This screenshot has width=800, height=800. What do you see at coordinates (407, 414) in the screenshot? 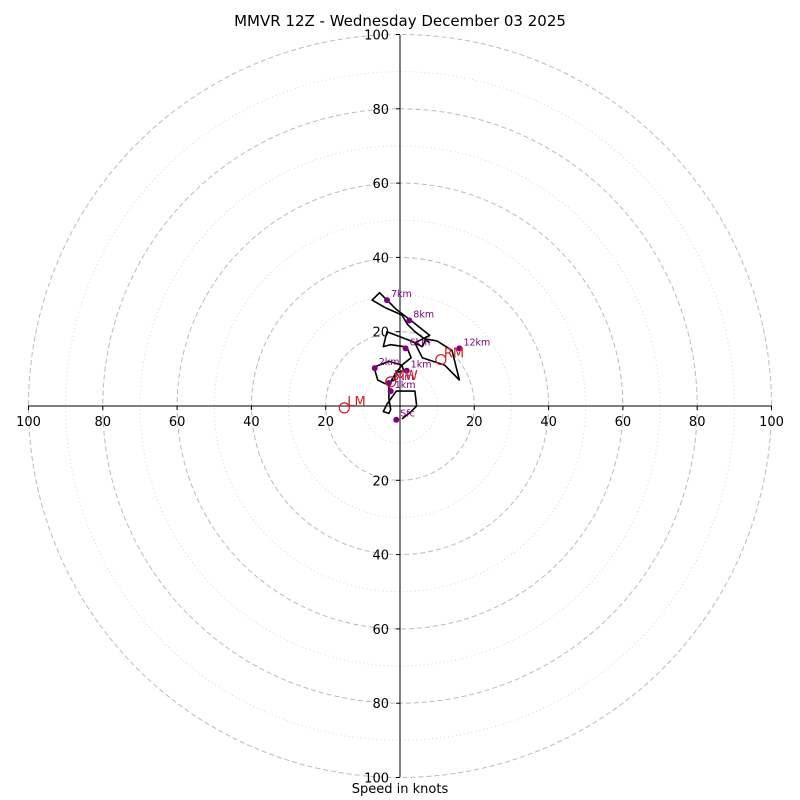
I see `height-marker-label: Sfc` at bounding box center [407, 414].